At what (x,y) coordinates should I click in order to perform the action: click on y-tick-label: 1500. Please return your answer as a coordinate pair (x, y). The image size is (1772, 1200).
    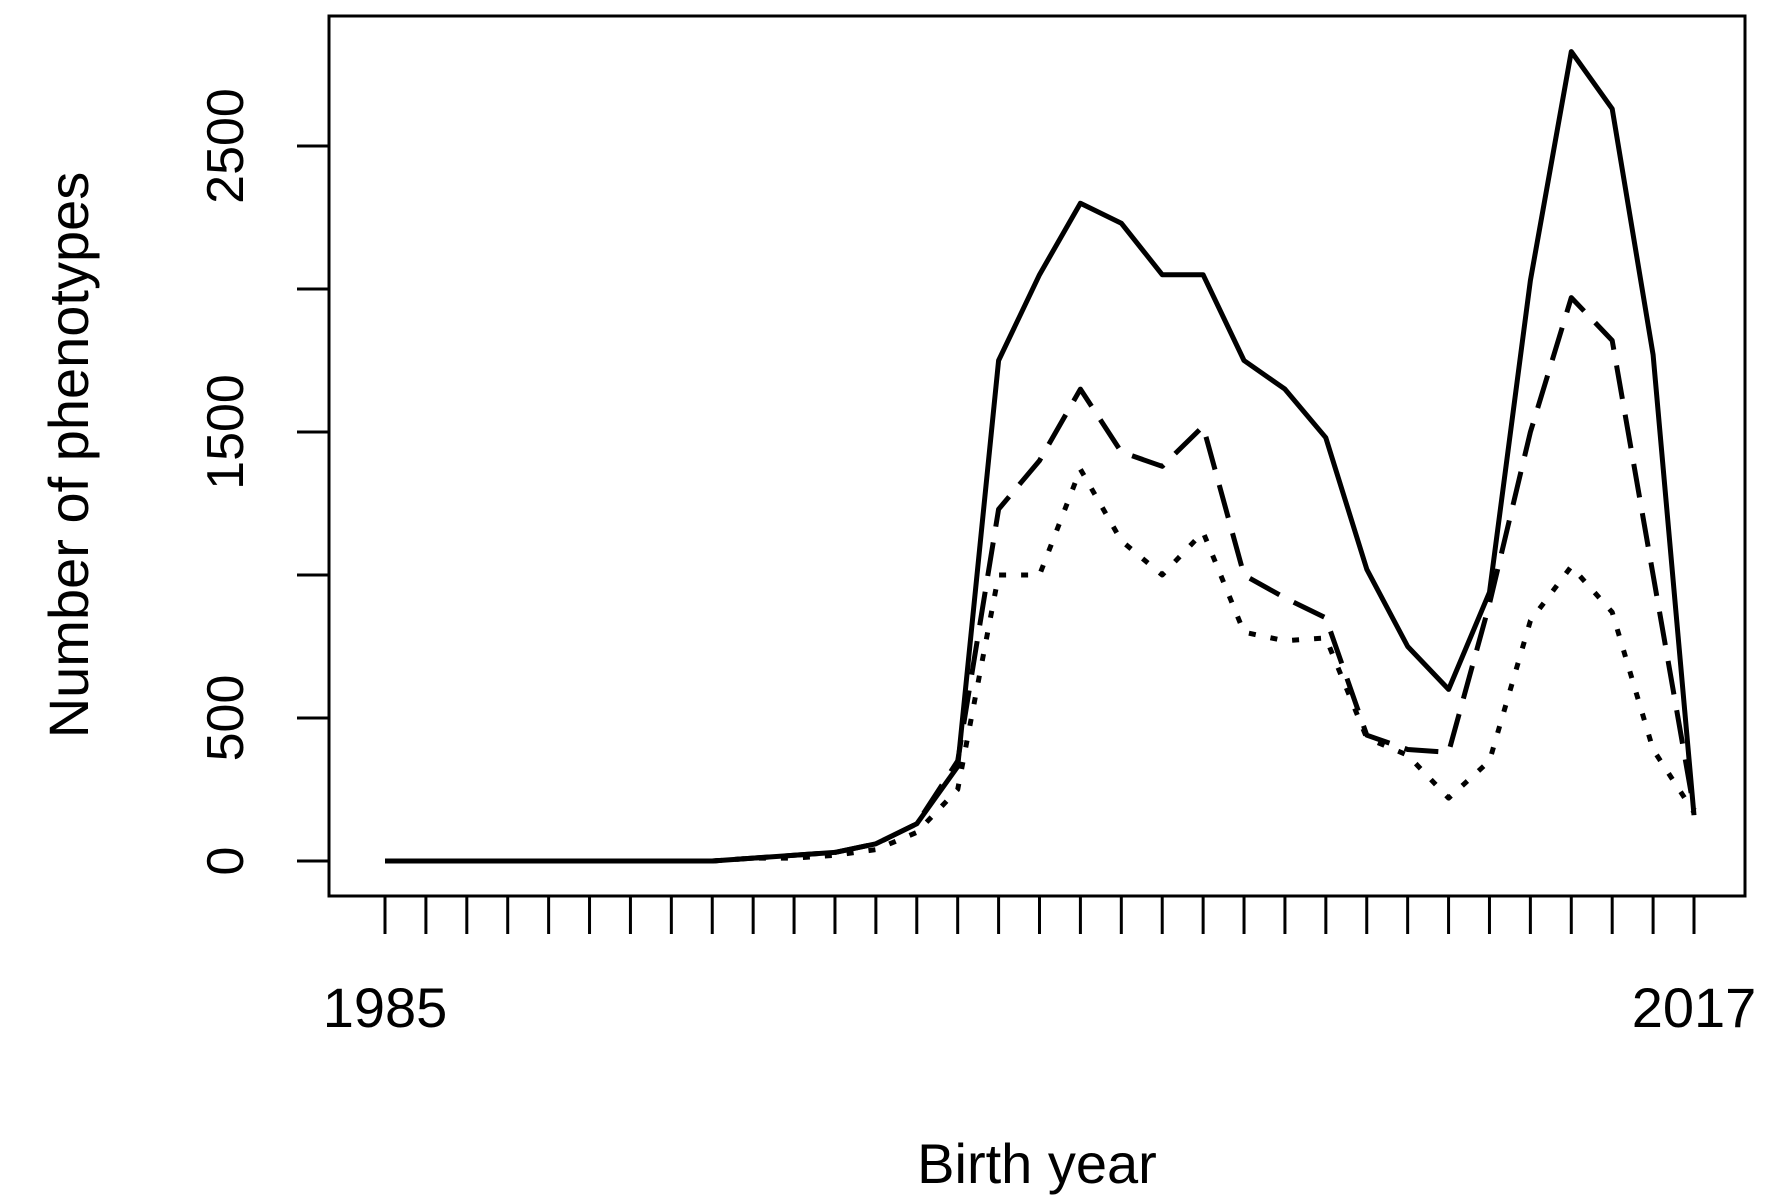
    Looking at the image, I should click on (226, 432).